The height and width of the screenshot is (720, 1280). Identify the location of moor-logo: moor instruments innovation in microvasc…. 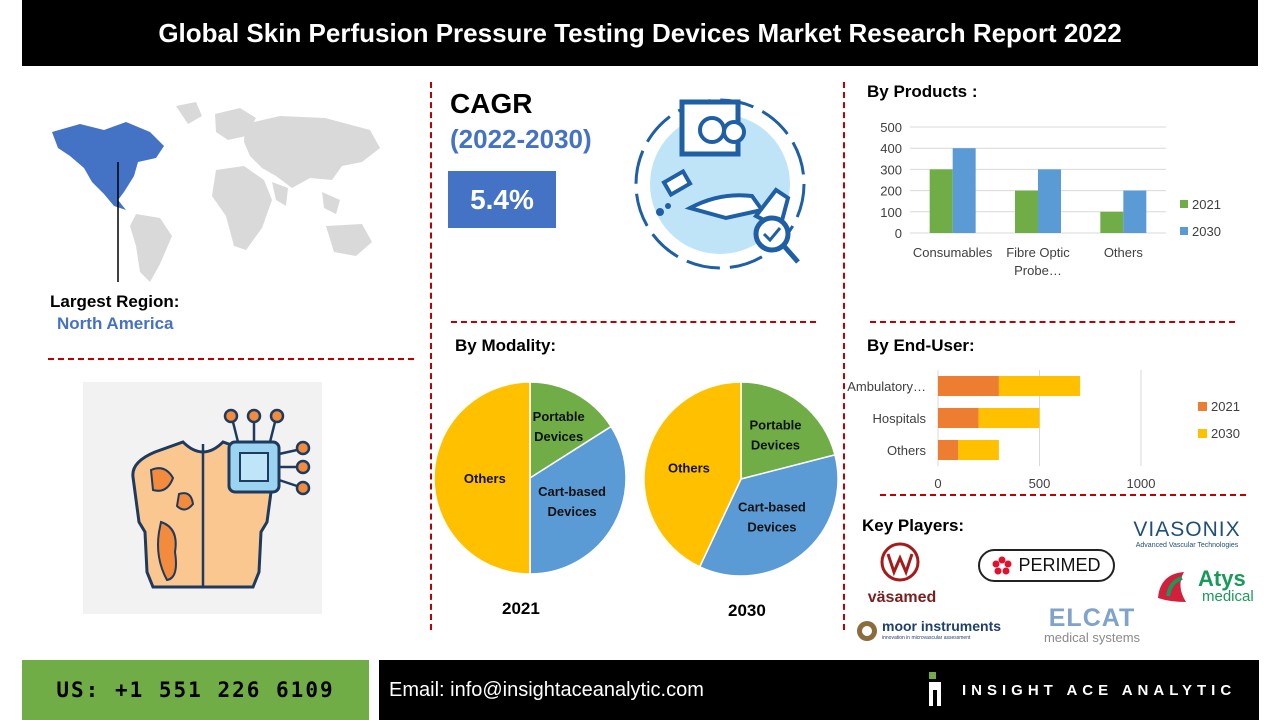
(931, 631).